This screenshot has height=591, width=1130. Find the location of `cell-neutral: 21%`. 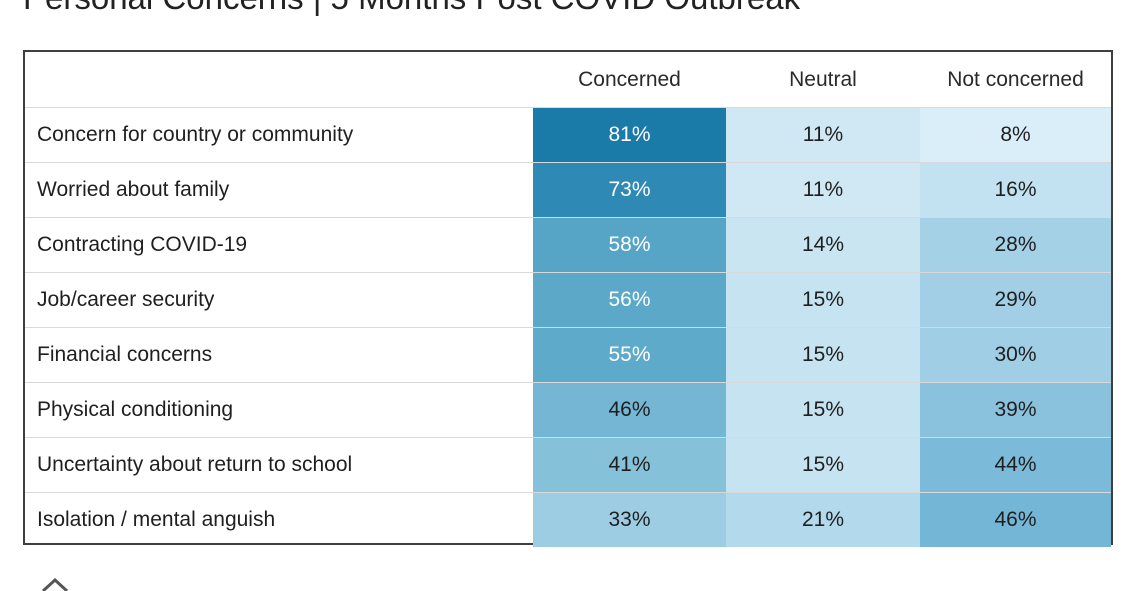

cell-neutral: 21% is located at coordinates (823, 520).